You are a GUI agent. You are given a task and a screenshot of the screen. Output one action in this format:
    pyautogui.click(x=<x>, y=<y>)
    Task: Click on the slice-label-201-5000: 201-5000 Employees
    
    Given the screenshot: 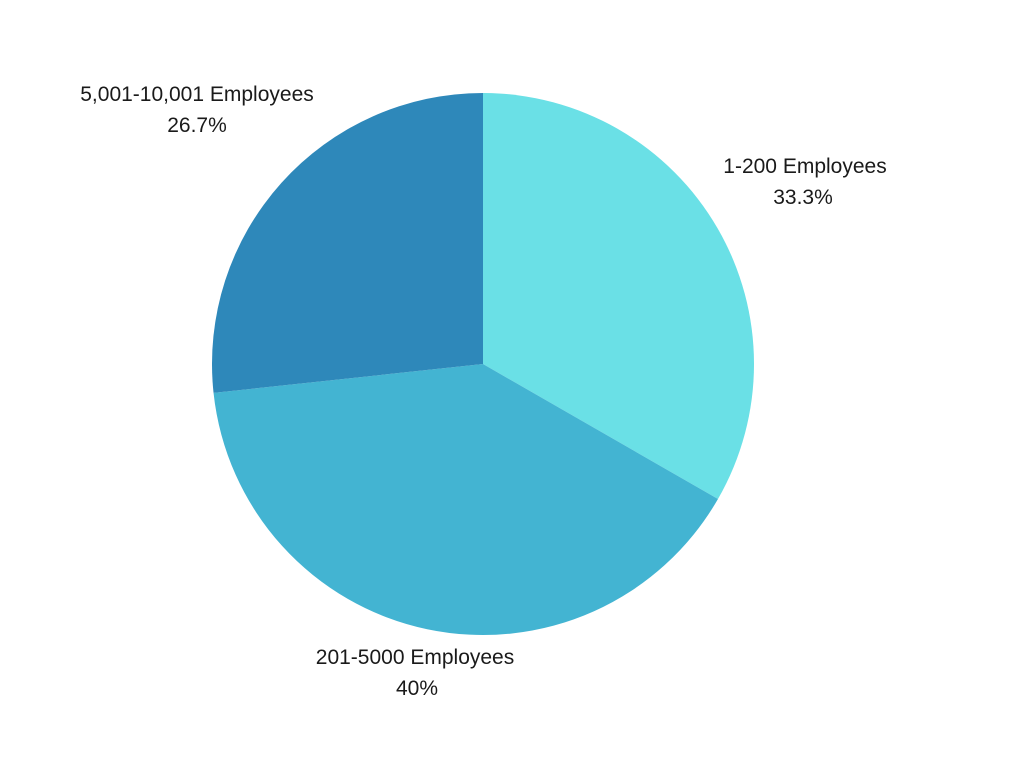 What is the action you would take?
    pyautogui.click(x=415, y=657)
    